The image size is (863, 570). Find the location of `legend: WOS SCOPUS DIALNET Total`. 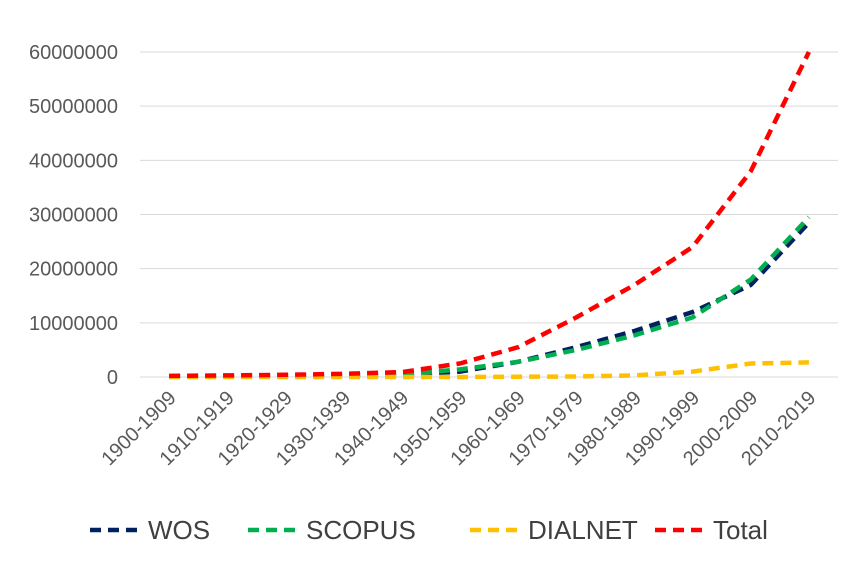

legend: WOS SCOPUS DIALNET Total is located at coordinates (429, 530).